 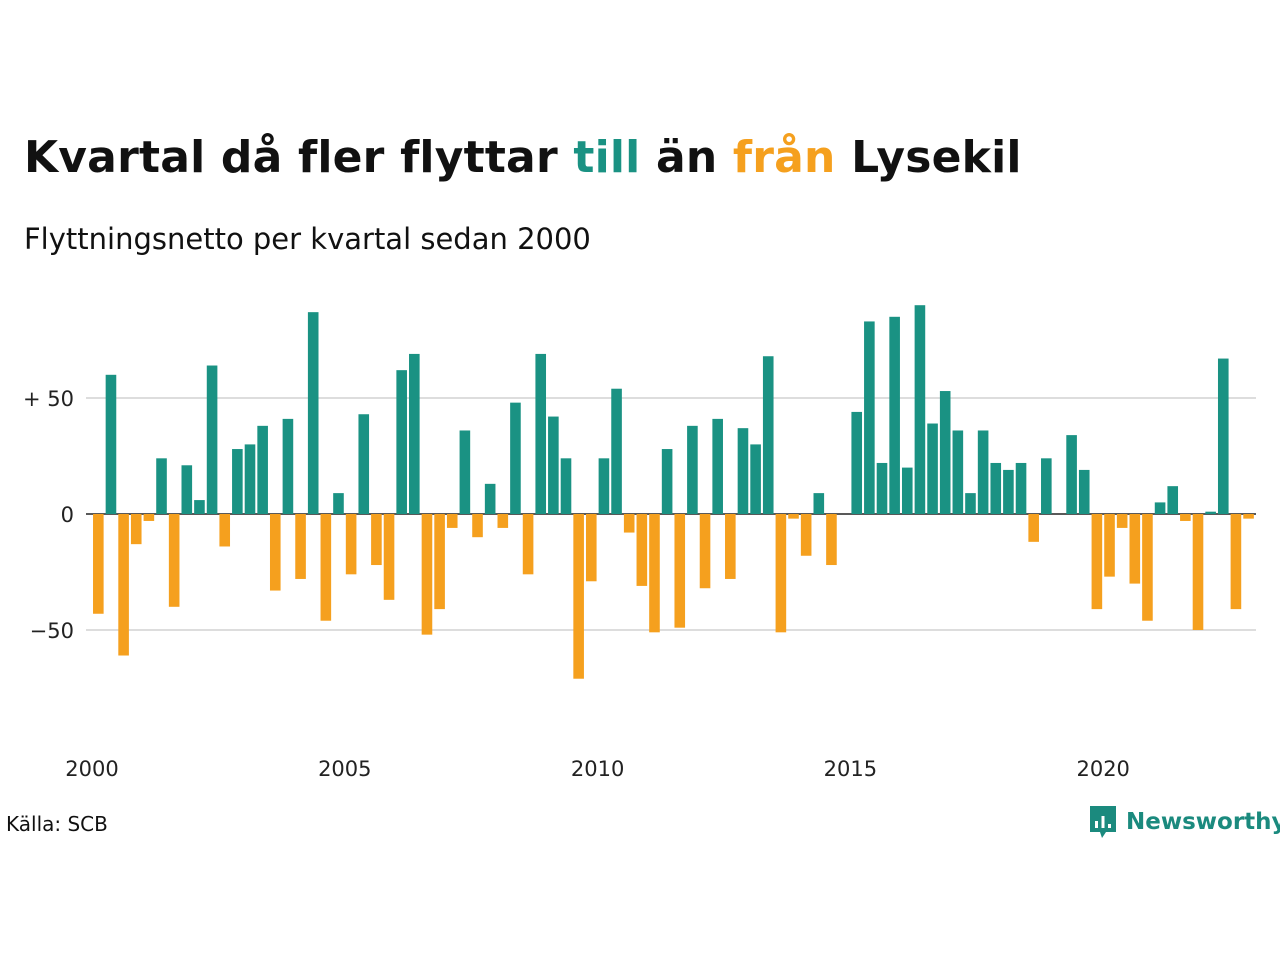 I want to click on chart-subtitle: Flyttningsnetto per kvartal sedan 2000, so click(x=307, y=239).